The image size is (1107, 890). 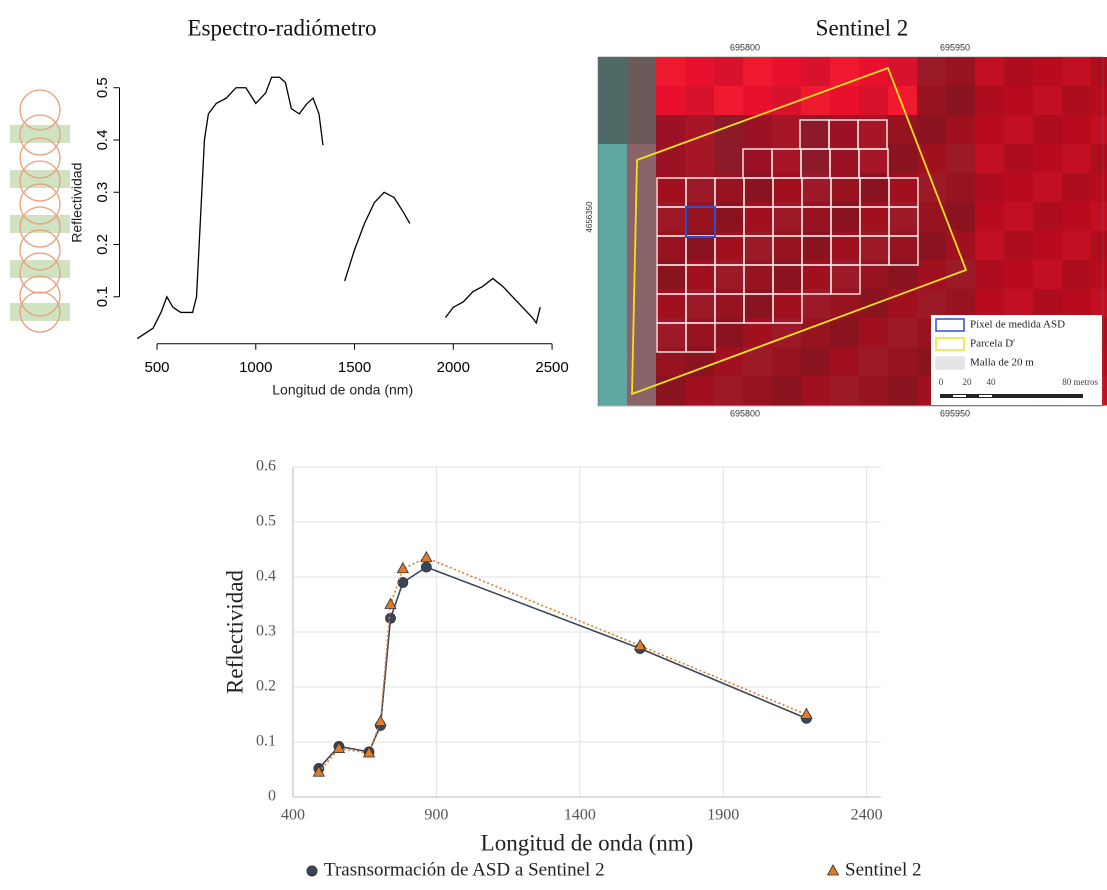 I want to click on x-tick-label: 400, so click(x=293, y=815).